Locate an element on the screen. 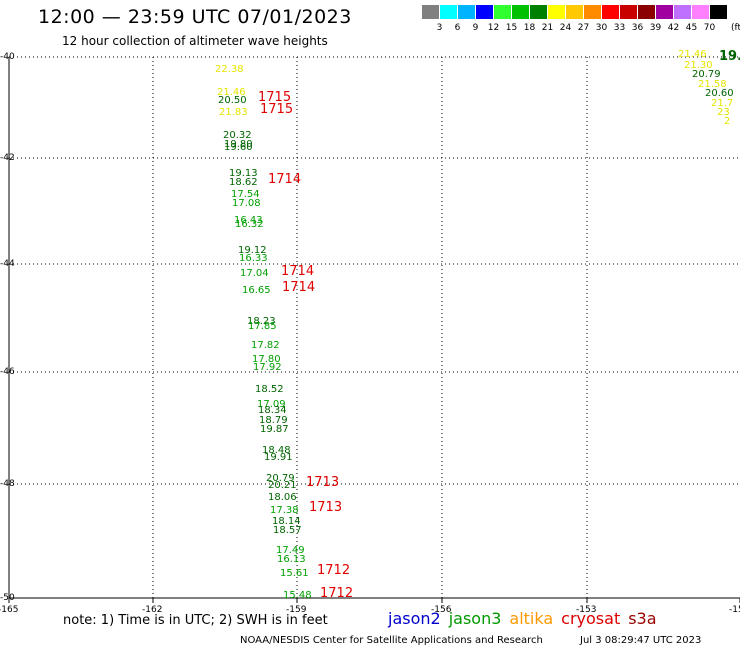  wave-height-value: 18.06 is located at coordinates (282, 497).